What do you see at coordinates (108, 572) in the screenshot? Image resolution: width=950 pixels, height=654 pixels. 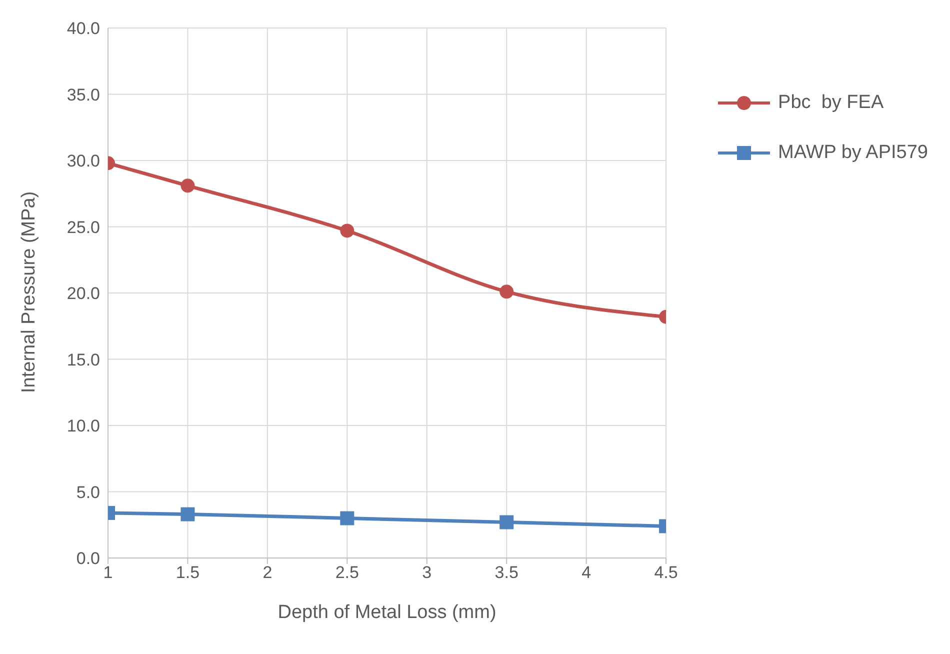 I see `x-tick-label: 1` at bounding box center [108, 572].